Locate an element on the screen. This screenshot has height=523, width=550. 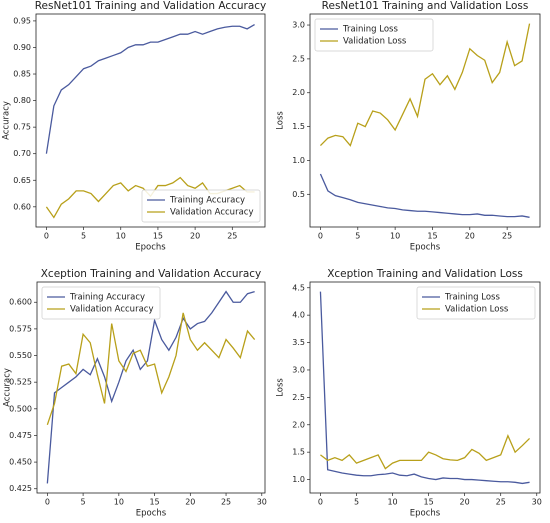
y-tick-label: 0.90 is located at coordinates (22, 47).